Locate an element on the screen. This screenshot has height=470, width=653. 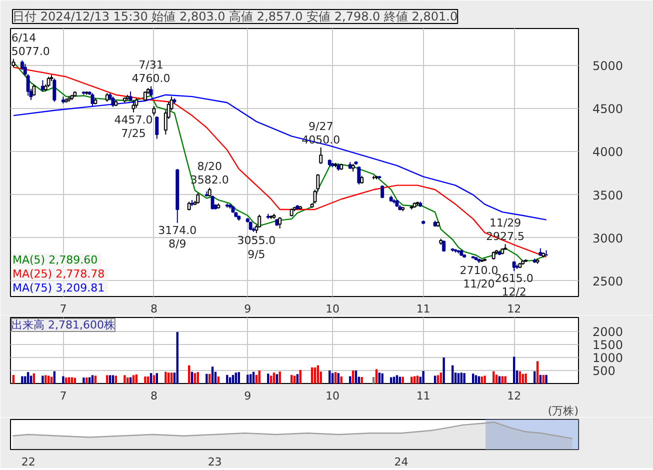
y-tick-label: 4500 is located at coordinates (608, 109).